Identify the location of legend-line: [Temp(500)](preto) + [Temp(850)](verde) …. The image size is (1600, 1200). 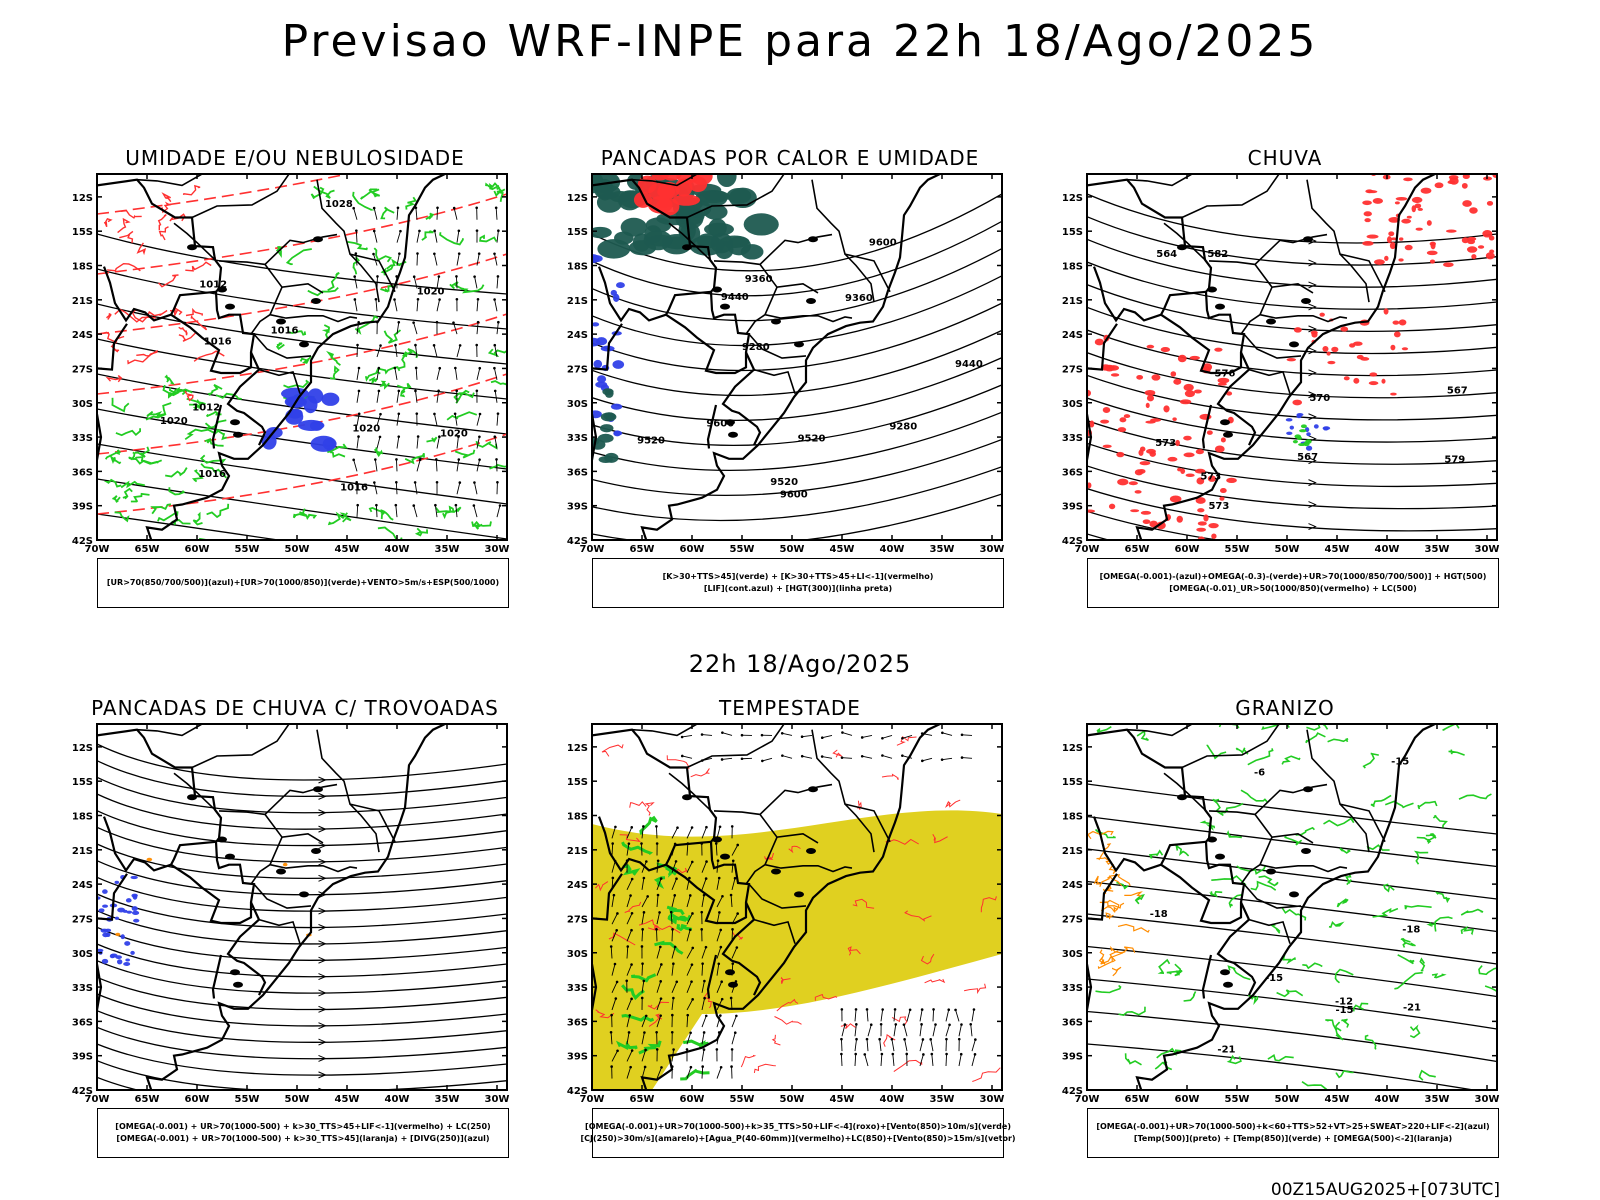
(1293, 1138).